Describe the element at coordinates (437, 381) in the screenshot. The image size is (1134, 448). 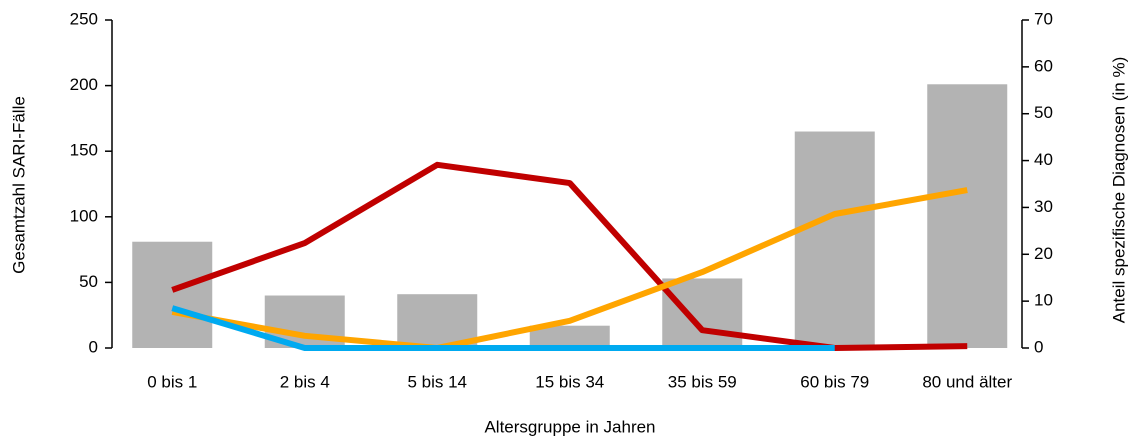
I see `x-tick-label: 5 bis 14` at that location.